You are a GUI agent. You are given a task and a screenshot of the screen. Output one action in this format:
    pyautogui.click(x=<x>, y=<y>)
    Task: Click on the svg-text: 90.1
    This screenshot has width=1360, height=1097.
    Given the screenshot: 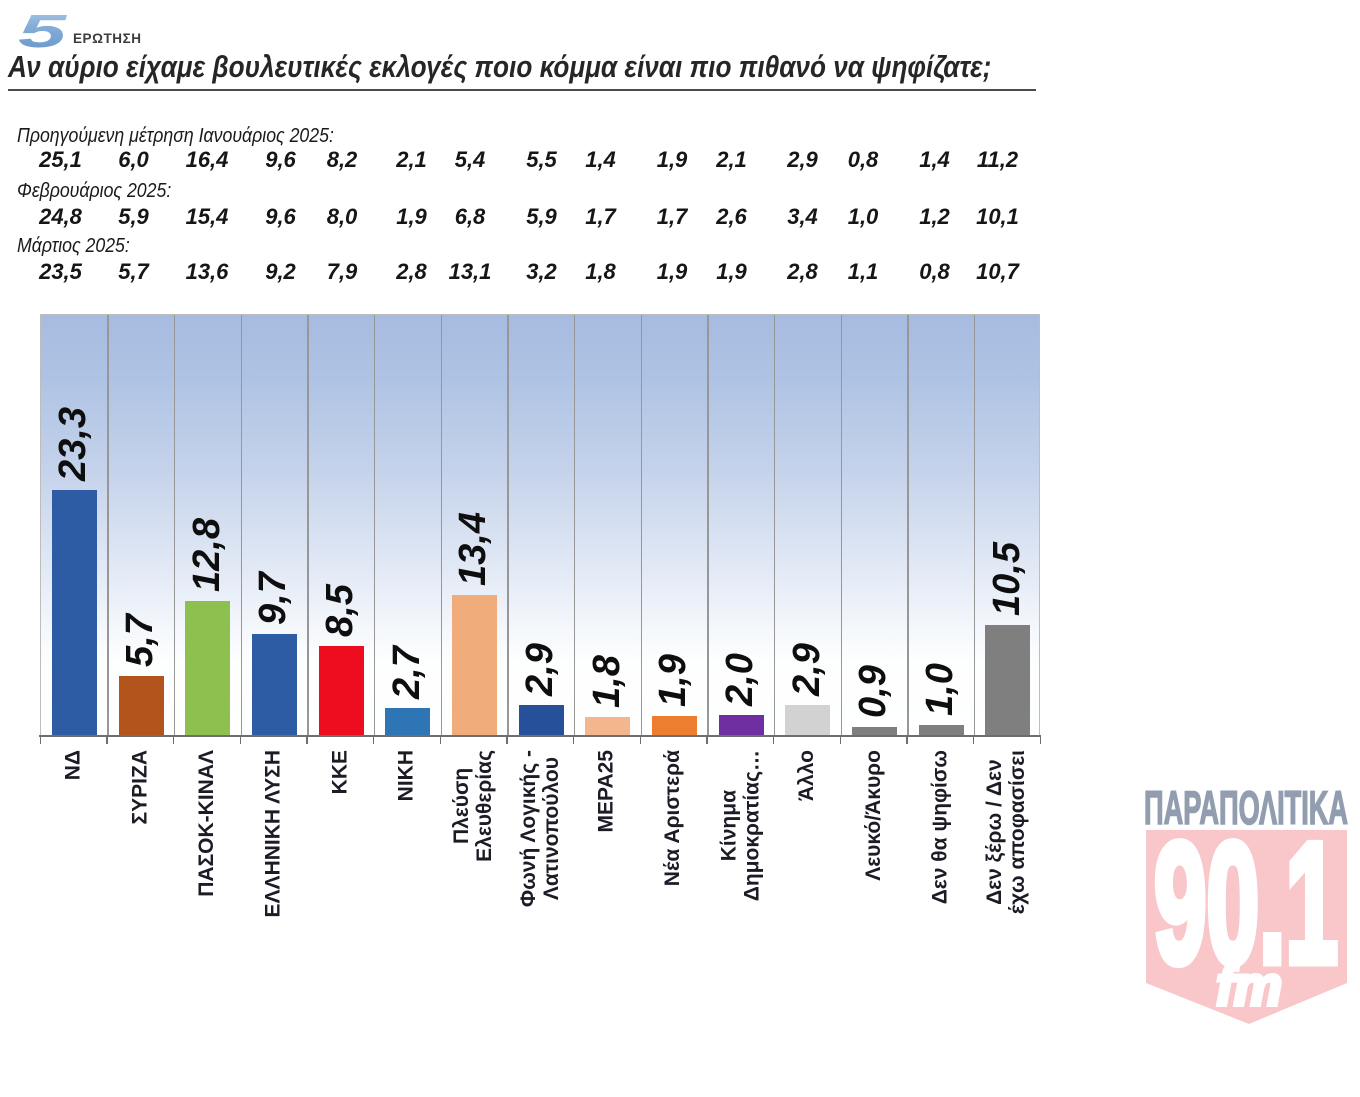 What is the action you would take?
    pyautogui.click(x=1246, y=903)
    